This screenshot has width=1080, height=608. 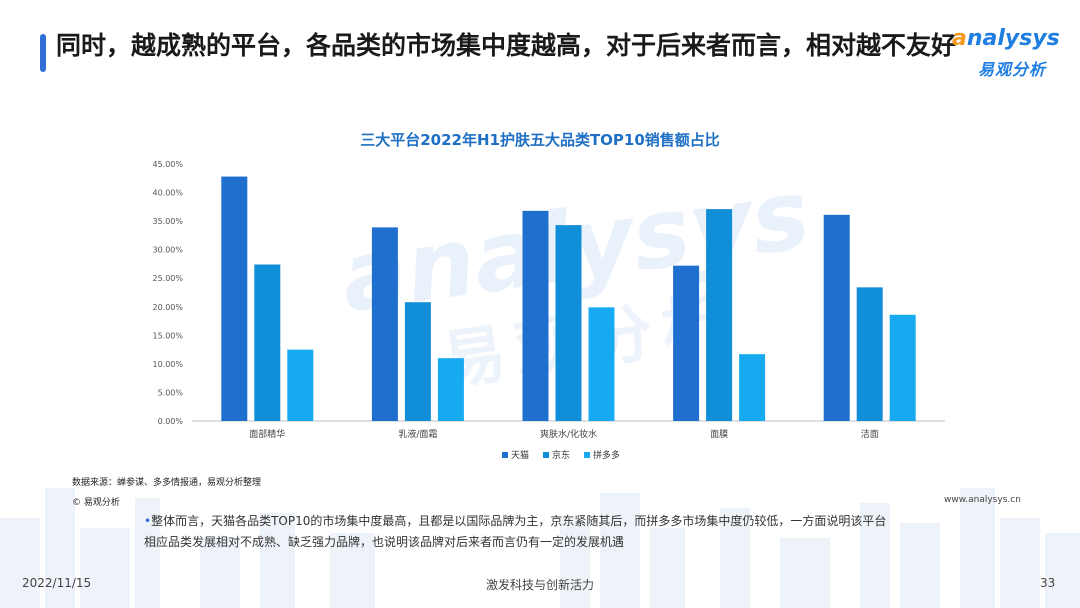 I want to click on y-tick-label: 20.00%, so click(x=167, y=307).